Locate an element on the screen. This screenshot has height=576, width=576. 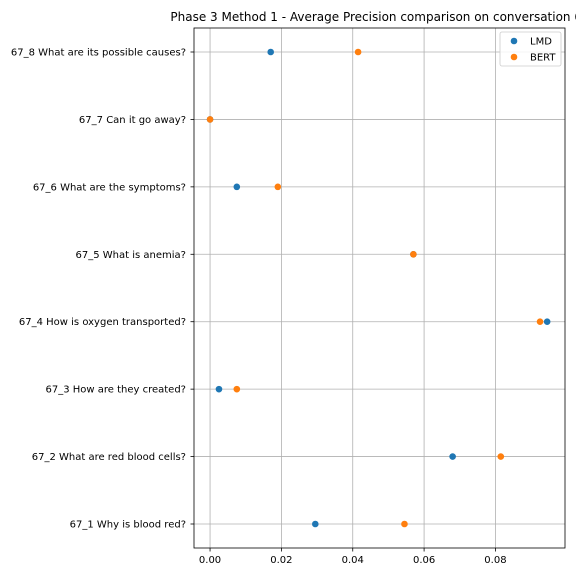
y-tick-label: 67_5 What is anemia? is located at coordinates (131, 255).